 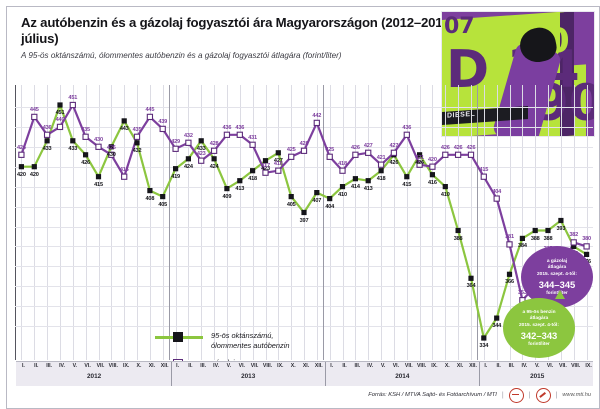 What do you see at coordinates (85, 129) in the screenshot?
I see `point-value-label: 435` at bounding box center [85, 129].